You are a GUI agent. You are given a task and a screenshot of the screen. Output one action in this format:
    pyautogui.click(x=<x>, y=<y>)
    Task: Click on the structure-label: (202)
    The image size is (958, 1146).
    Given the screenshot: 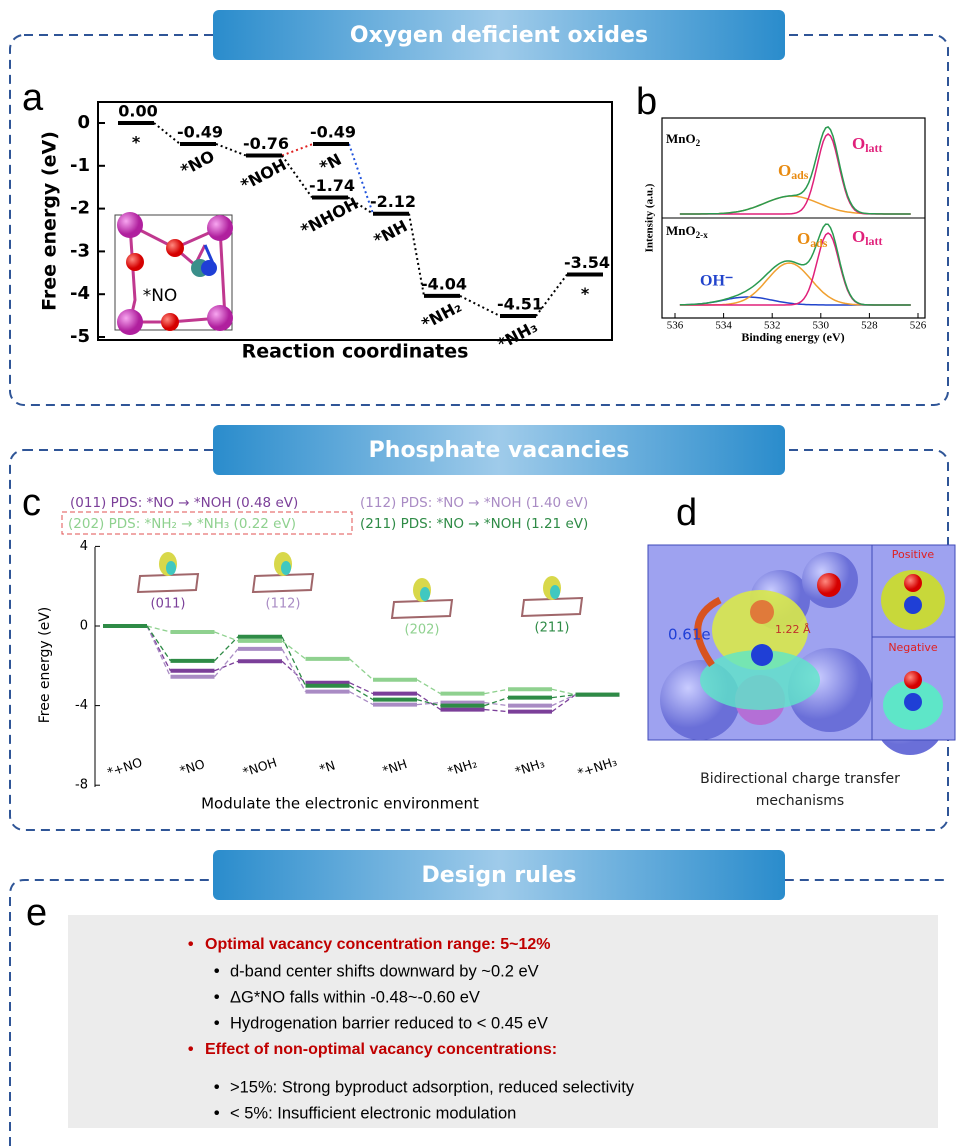 What is the action you would take?
    pyautogui.click(x=422, y=630)
    